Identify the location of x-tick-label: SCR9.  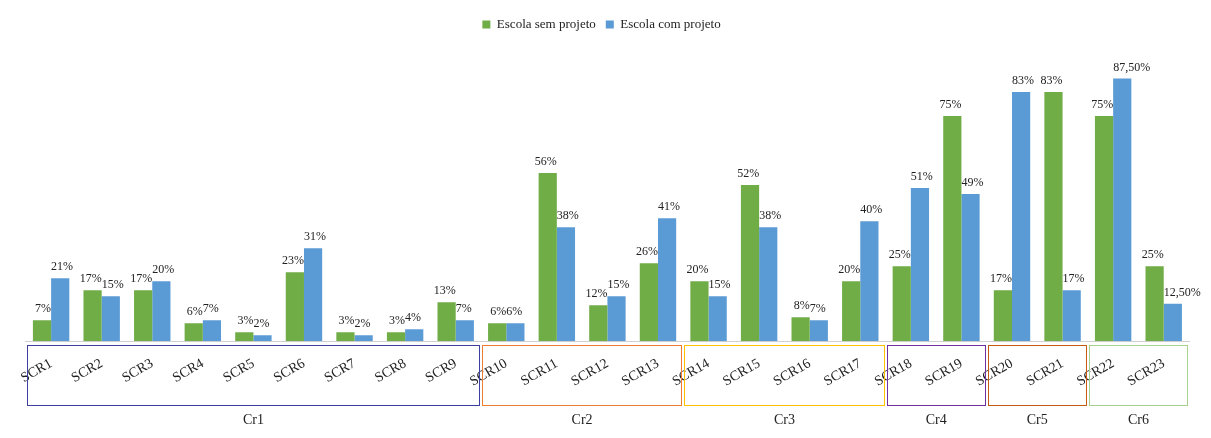
(441, 370).